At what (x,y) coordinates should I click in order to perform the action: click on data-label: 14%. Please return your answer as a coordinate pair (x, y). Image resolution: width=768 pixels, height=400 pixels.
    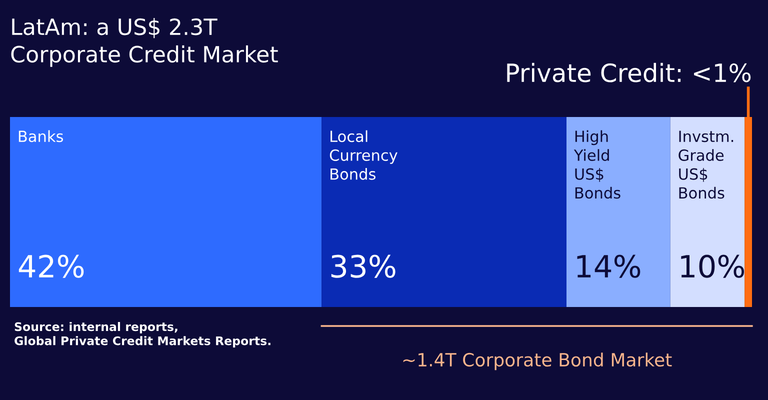
    Looking at the image, I should click on (608, 266).